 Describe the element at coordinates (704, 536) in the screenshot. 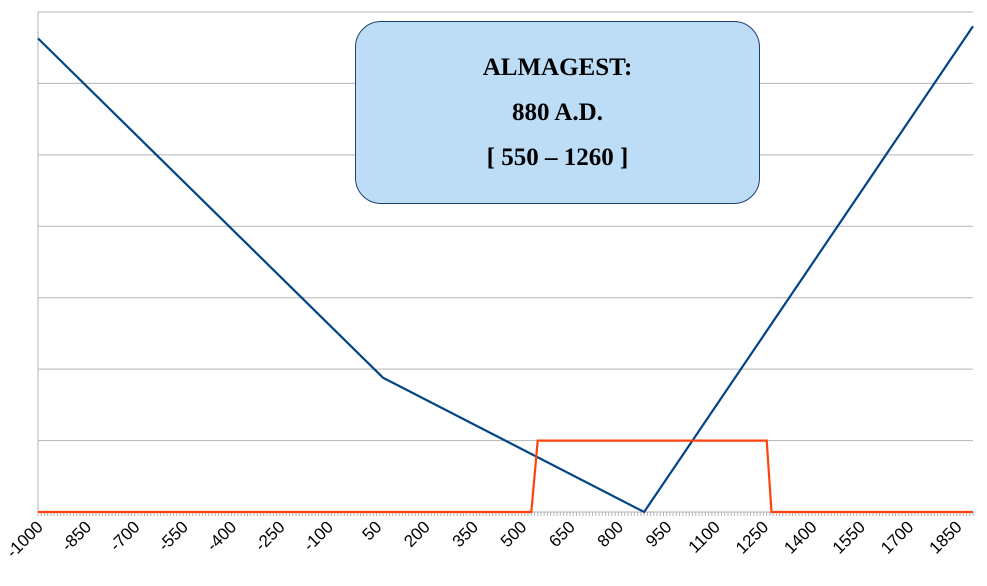

I see `x-tick-label: 1100` at that location.